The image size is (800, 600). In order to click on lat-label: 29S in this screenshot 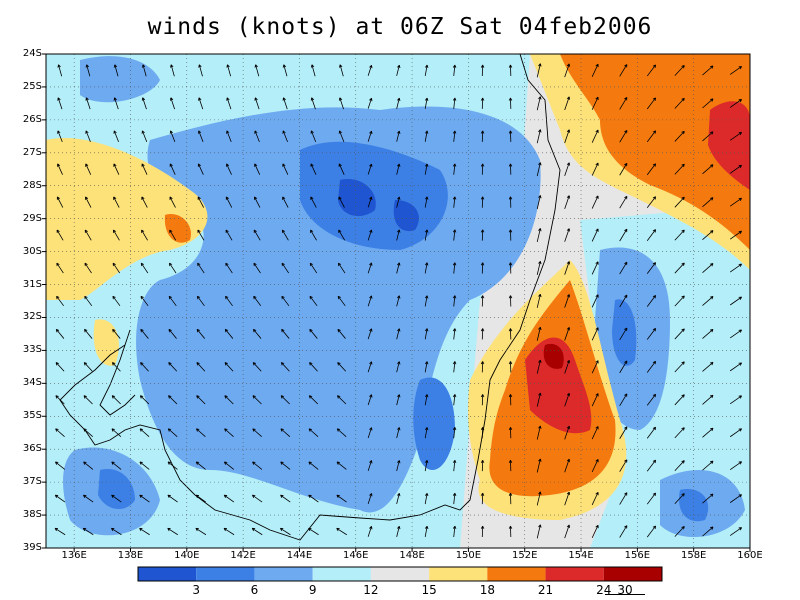, I will do `click(32, 218)`.